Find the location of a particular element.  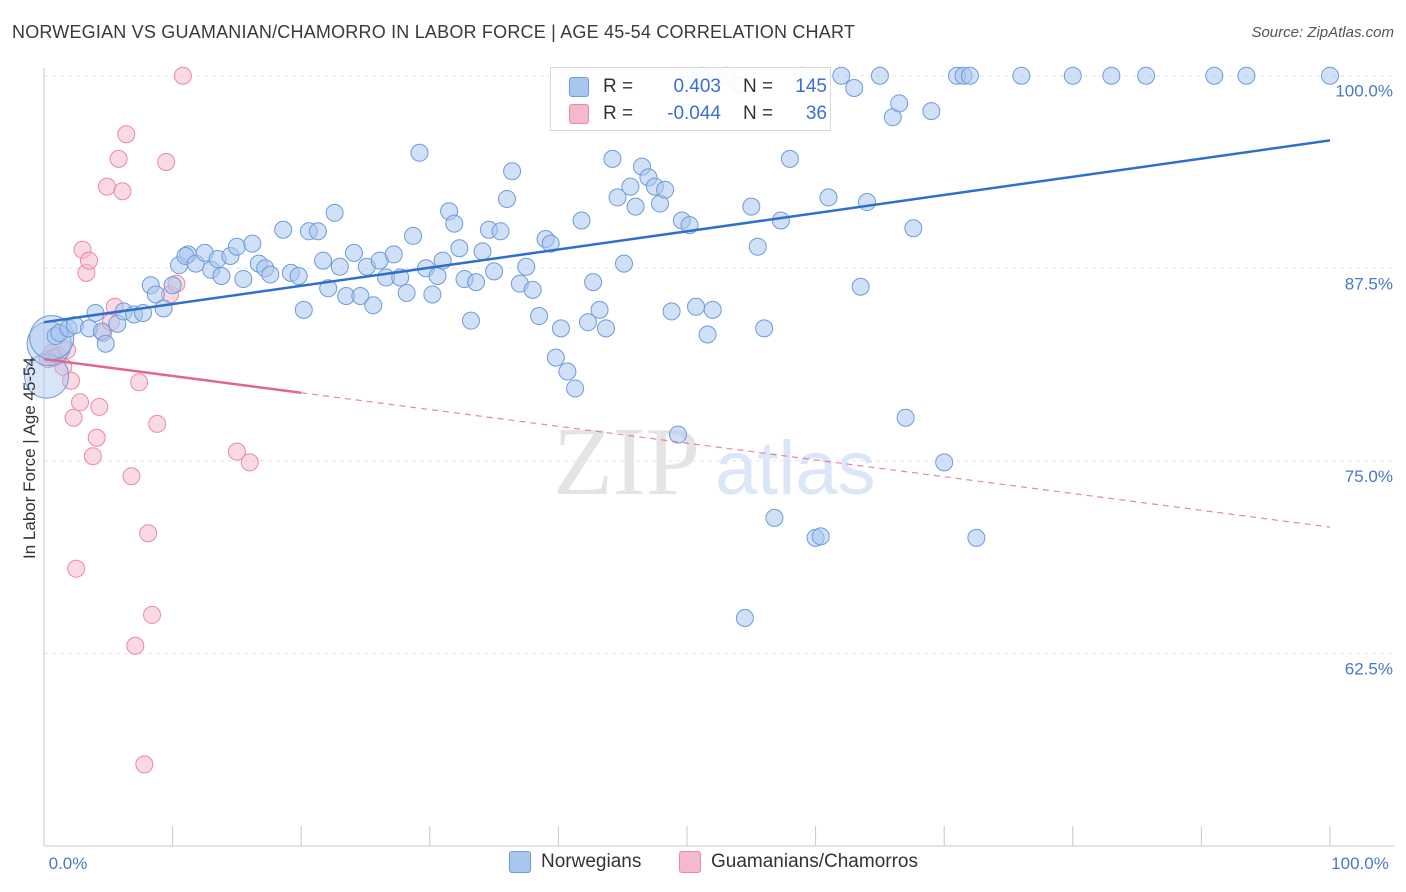

legend-r-value: 0.403 is located at coordinates (697, 86).